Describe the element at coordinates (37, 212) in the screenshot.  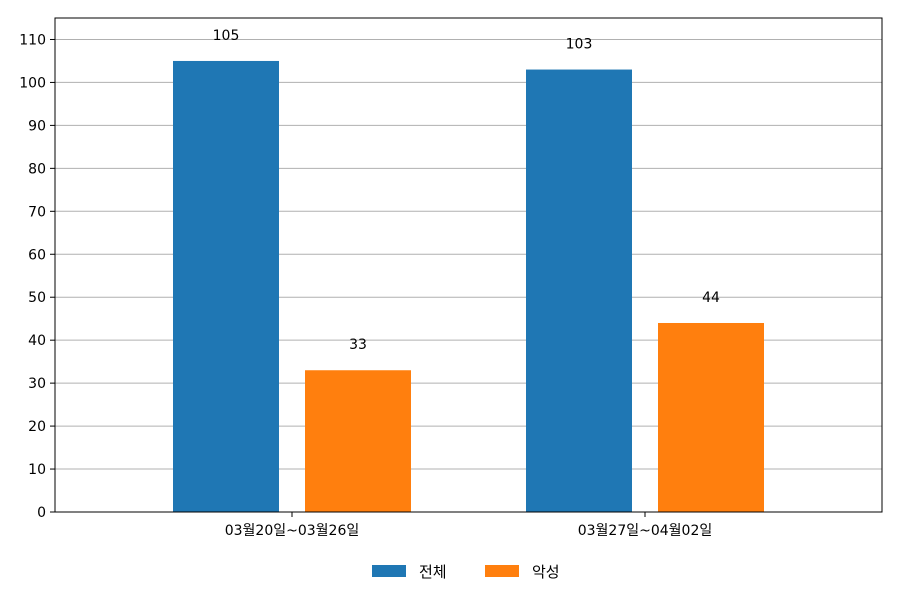
I see `y-tick-label: 70` at that location.